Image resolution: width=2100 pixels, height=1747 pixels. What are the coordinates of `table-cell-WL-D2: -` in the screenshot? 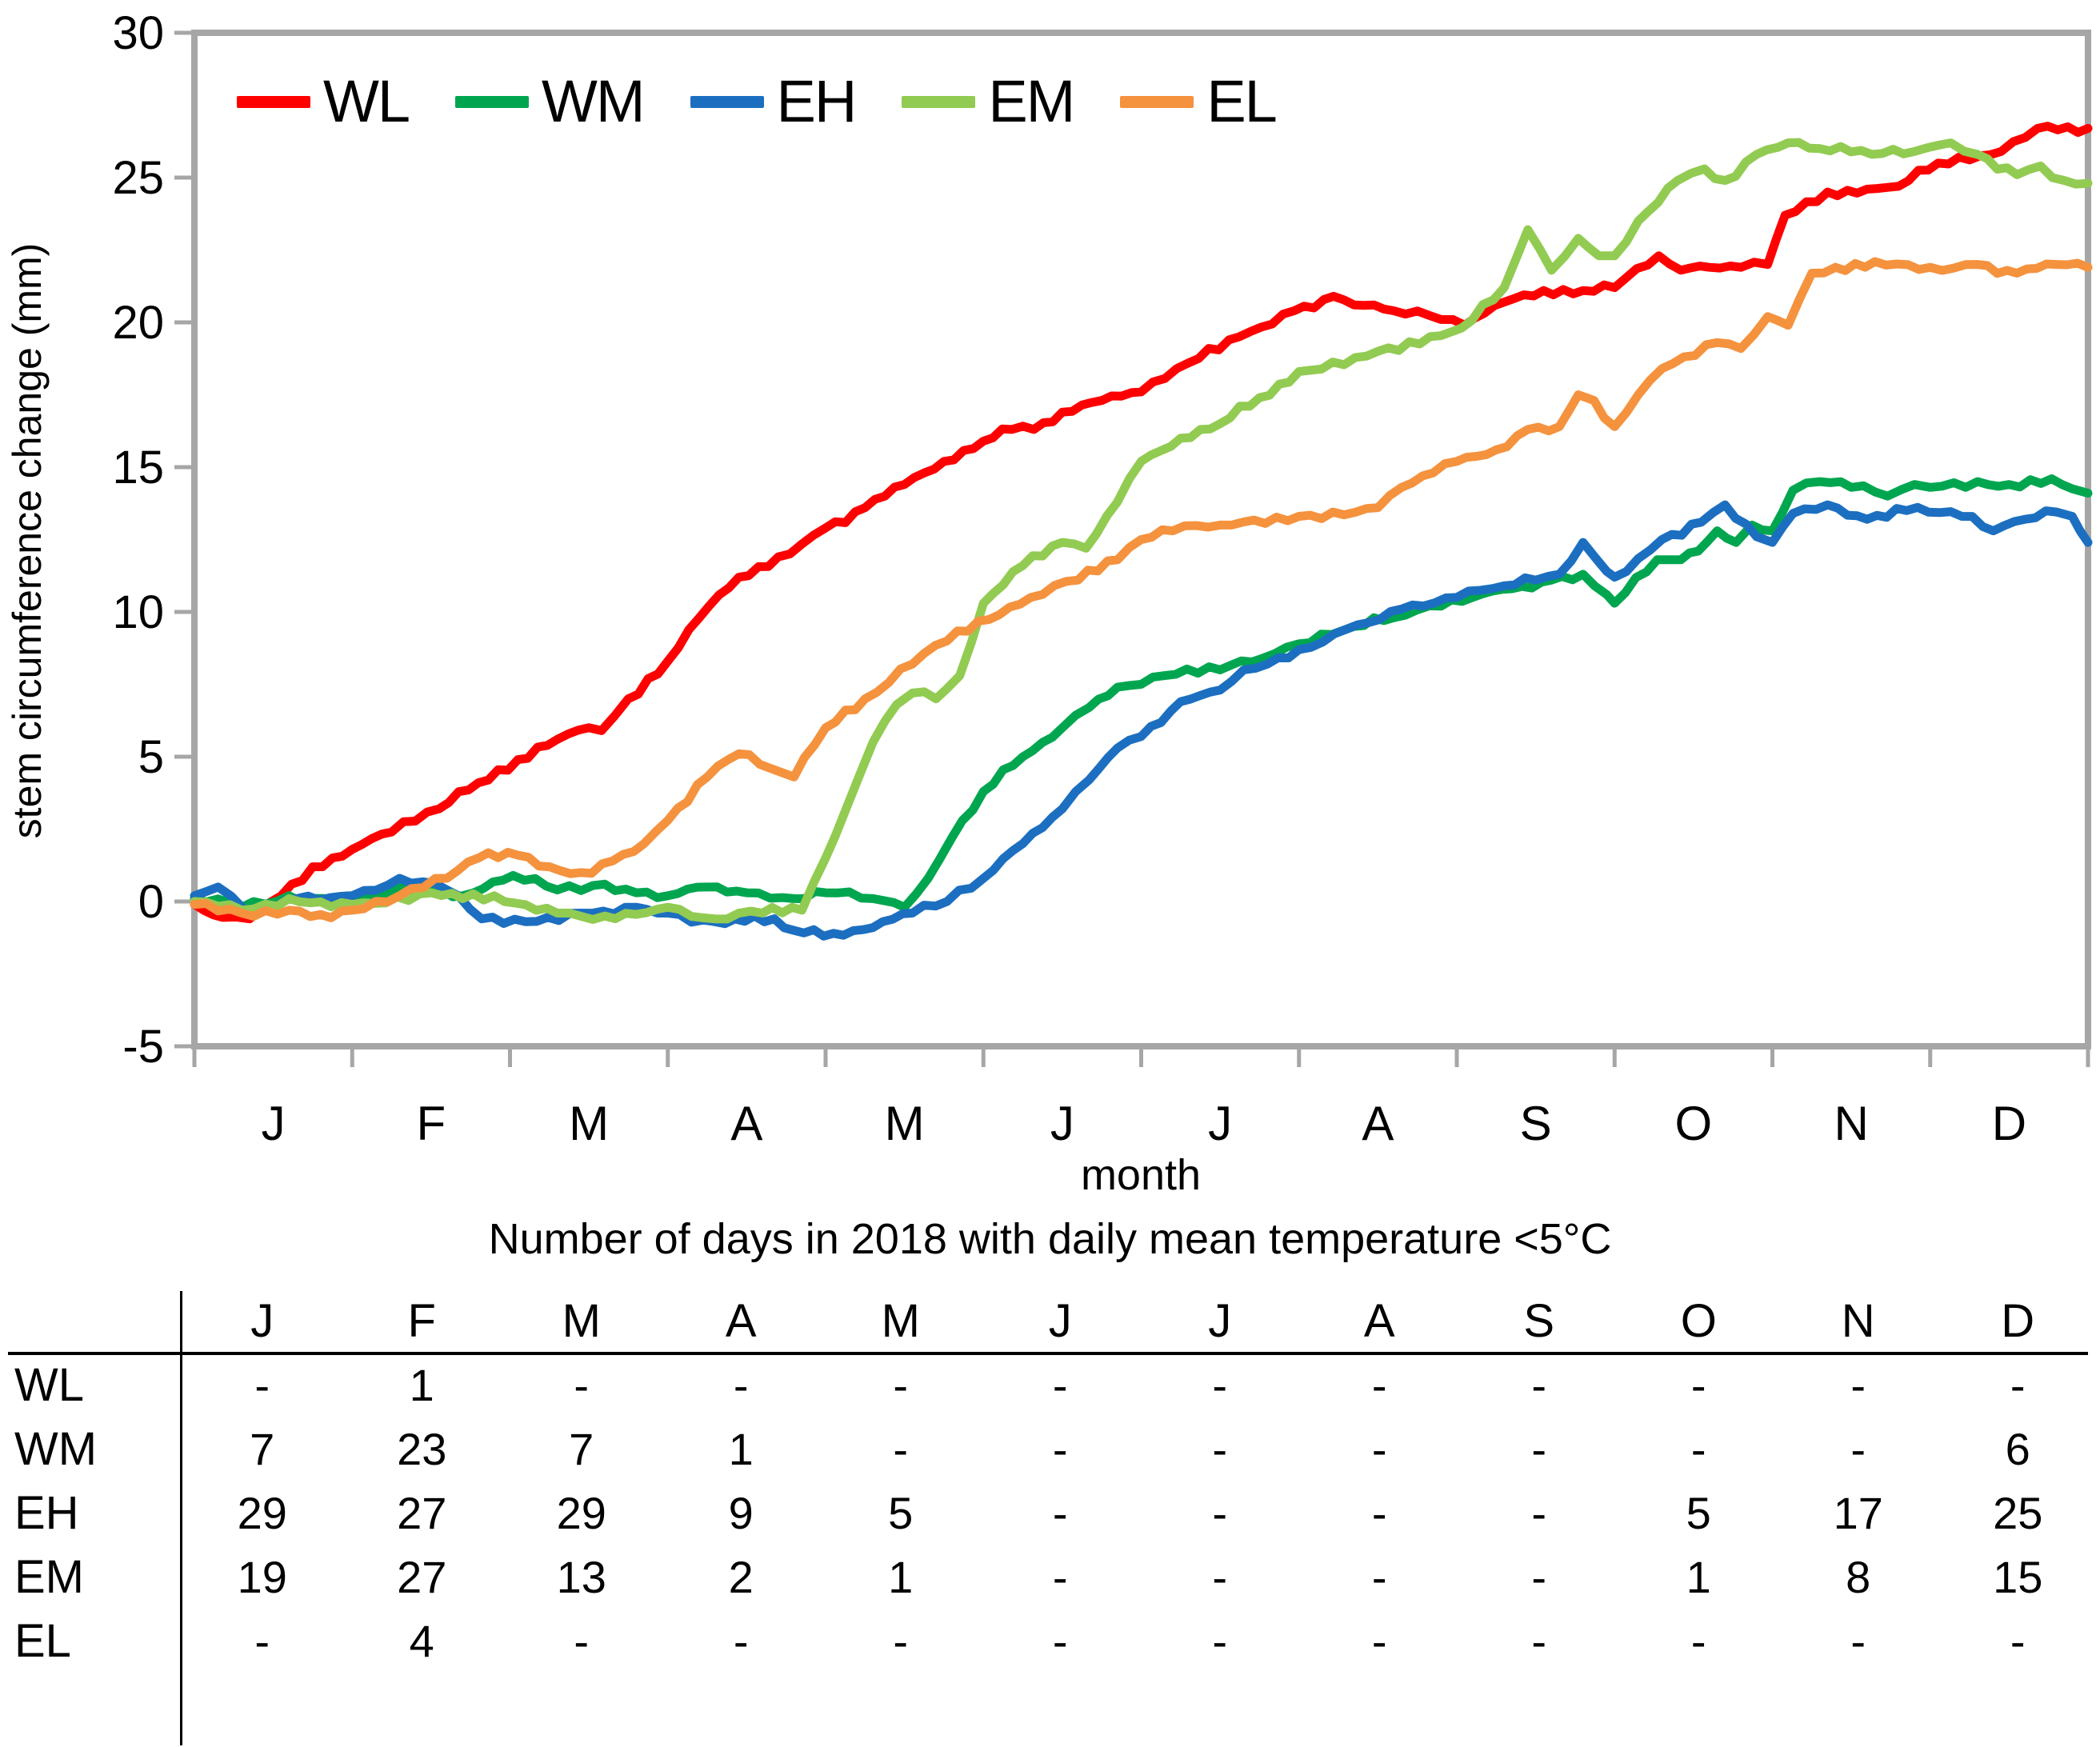 It's located at (2018, 1385).